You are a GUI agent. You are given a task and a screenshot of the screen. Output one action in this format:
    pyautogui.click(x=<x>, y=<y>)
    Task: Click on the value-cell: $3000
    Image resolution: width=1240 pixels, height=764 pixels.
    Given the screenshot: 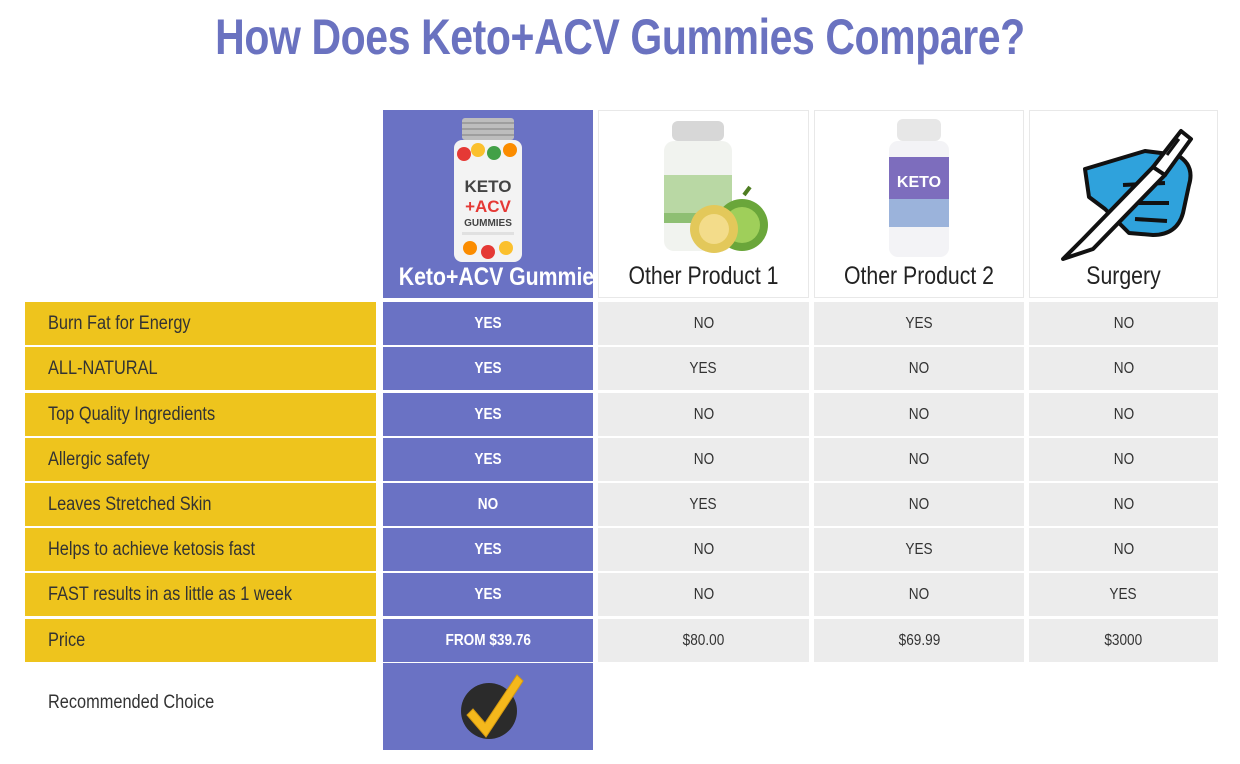 What is the action you would take?
    pyautogui.click(x=1123, y=640)
    